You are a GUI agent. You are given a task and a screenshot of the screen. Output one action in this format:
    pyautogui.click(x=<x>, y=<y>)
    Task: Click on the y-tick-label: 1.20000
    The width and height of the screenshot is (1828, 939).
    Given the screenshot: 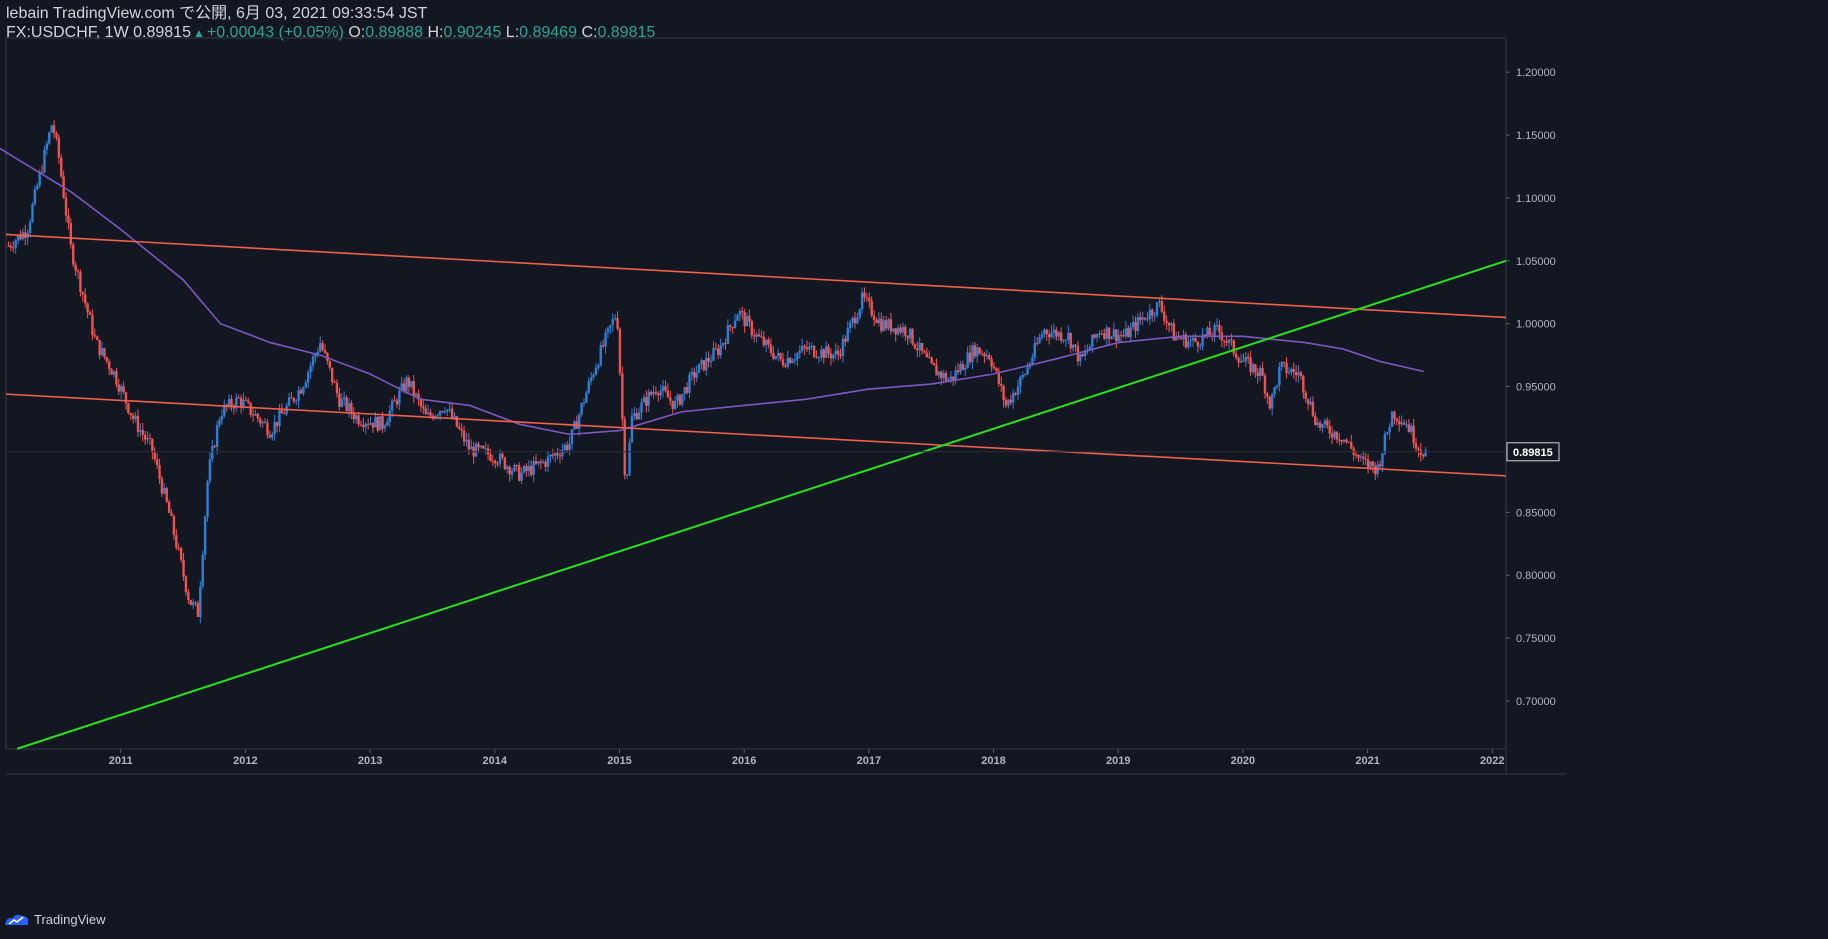 What is the action you would take?
    pyautogui.click(x=1536, y=73)
    